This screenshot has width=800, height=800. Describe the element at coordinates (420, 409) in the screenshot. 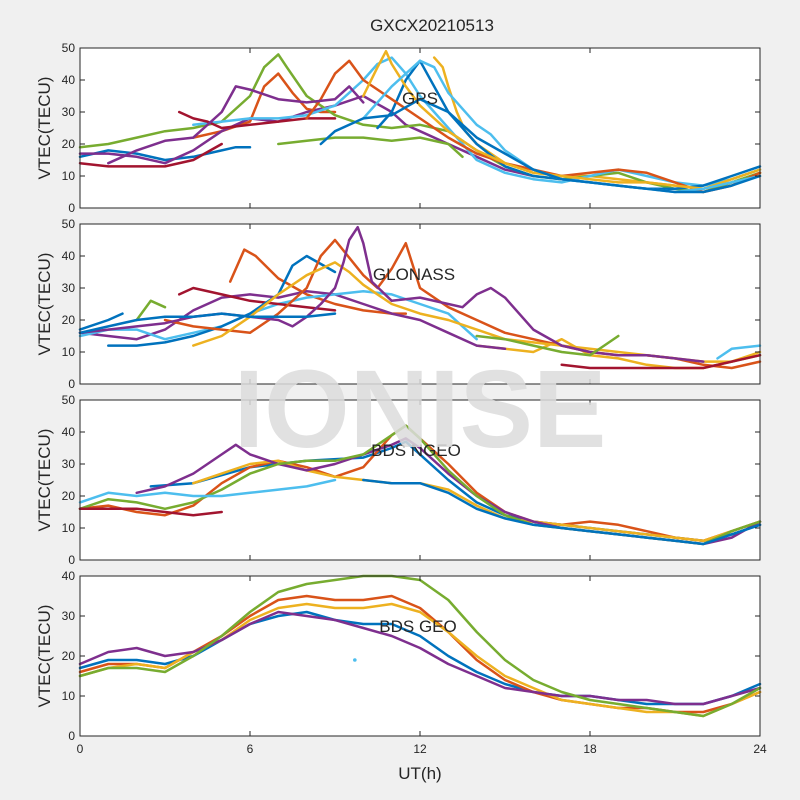

I see `watermark: IONISE` at that location.